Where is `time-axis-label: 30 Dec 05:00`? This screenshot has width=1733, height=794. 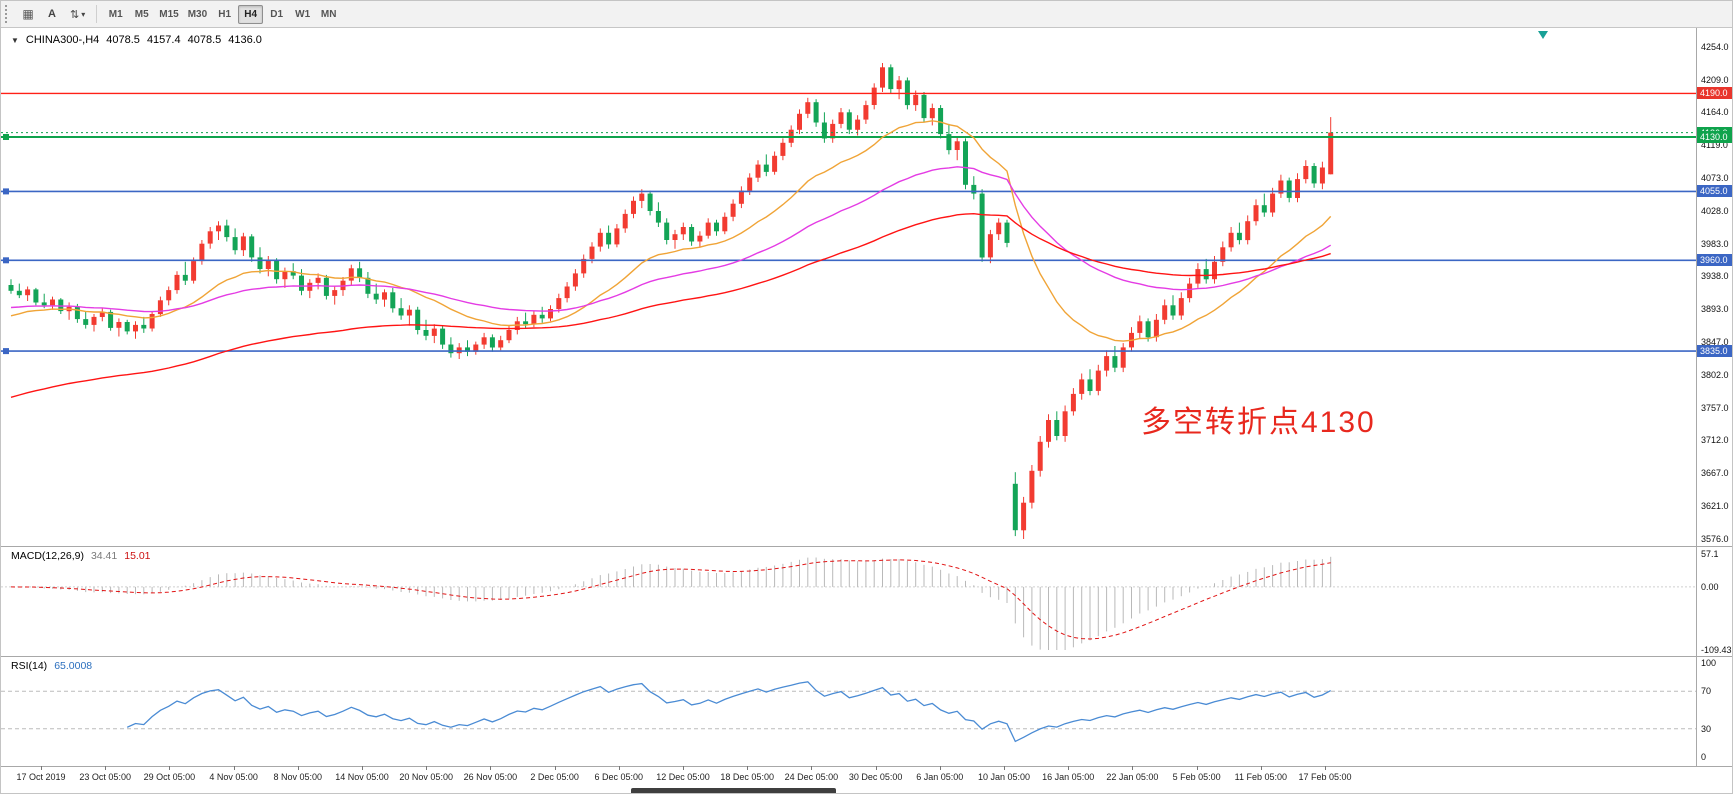
time-axis-label: 30 Dec 05:00 is located at coordinates (875, 777).